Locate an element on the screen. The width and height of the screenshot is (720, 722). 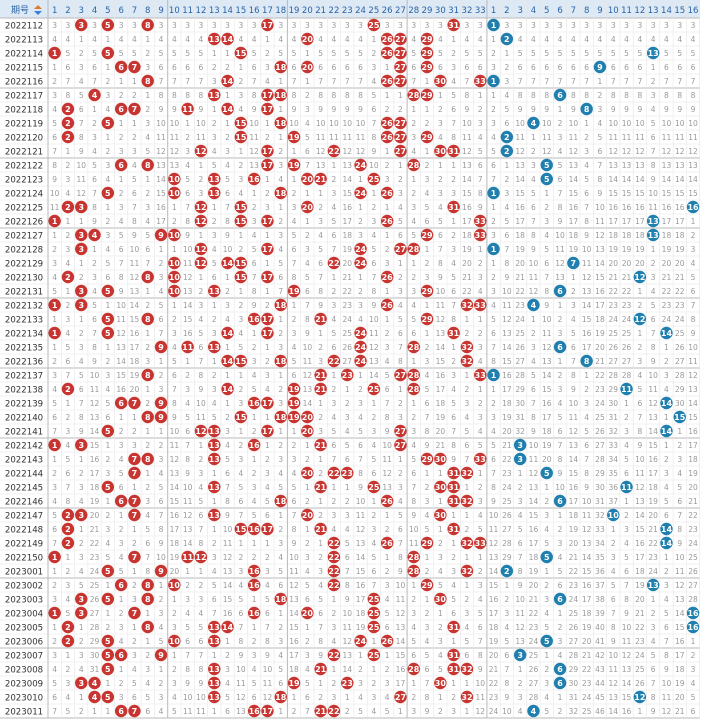
omission-count: 22 is located at coordinates (680, 291).